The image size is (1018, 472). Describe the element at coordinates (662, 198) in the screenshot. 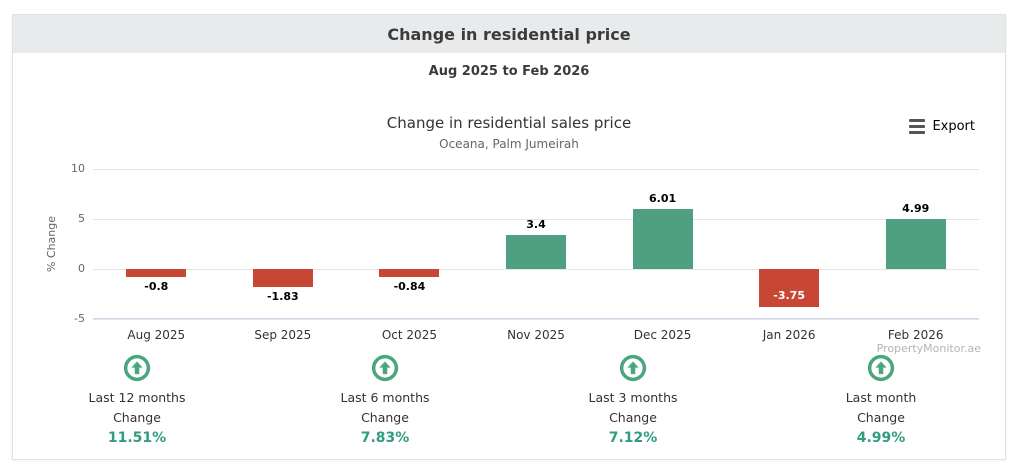

I see `bar-value-label: 6.01` at that location.